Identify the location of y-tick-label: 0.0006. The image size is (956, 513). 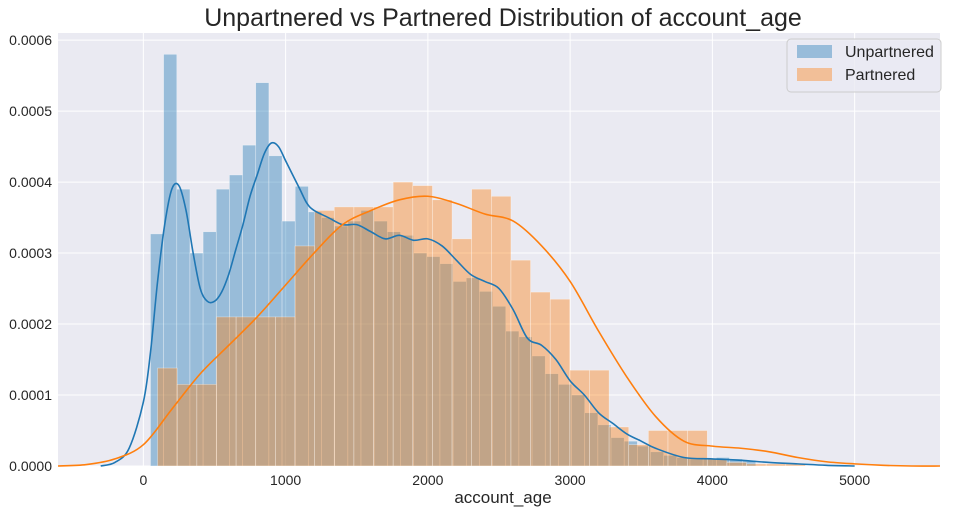
(30, 40).